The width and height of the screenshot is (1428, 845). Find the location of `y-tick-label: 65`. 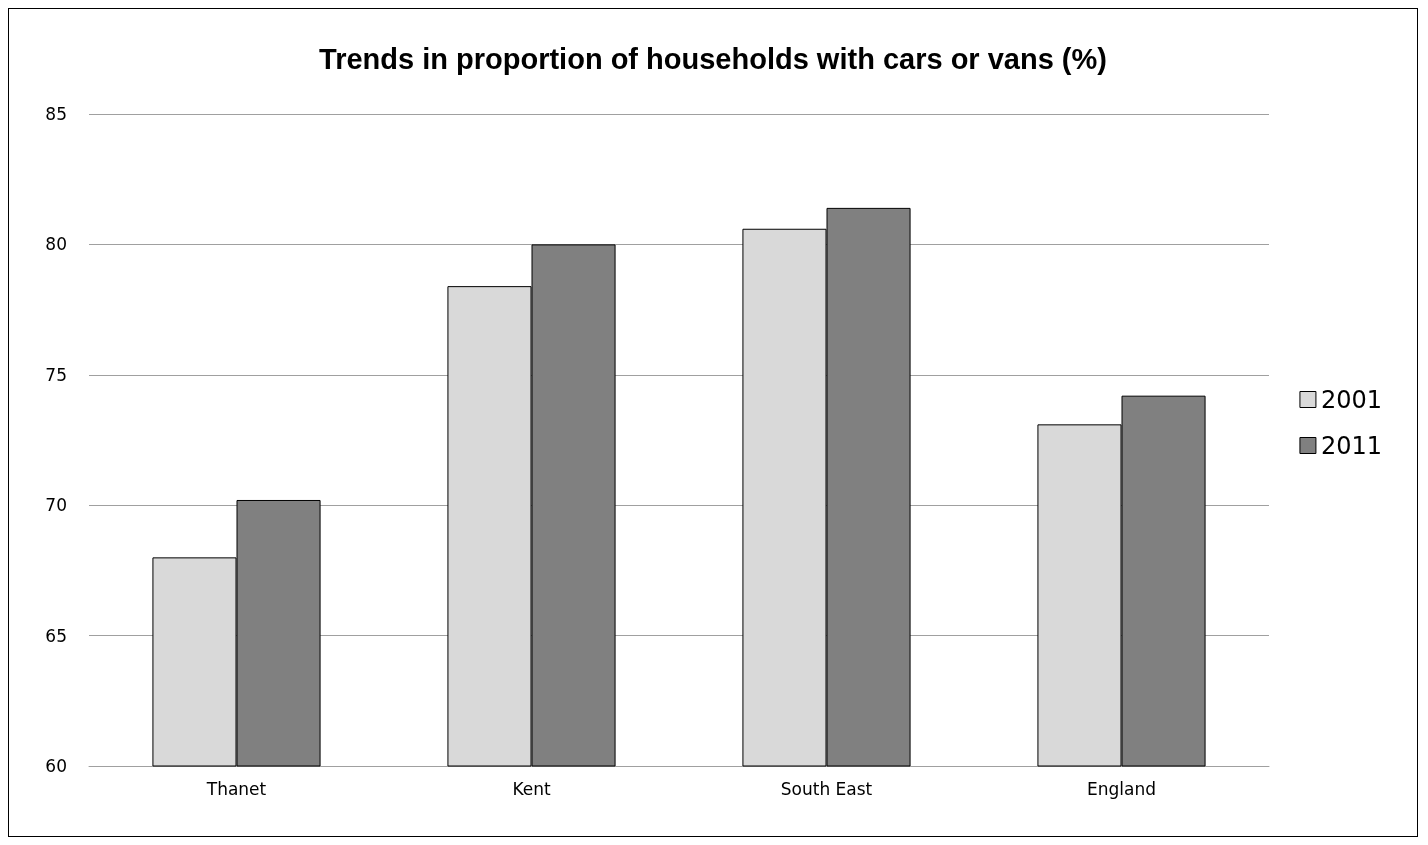

y-tick-label: 65 is located at coordinates (56, 635).